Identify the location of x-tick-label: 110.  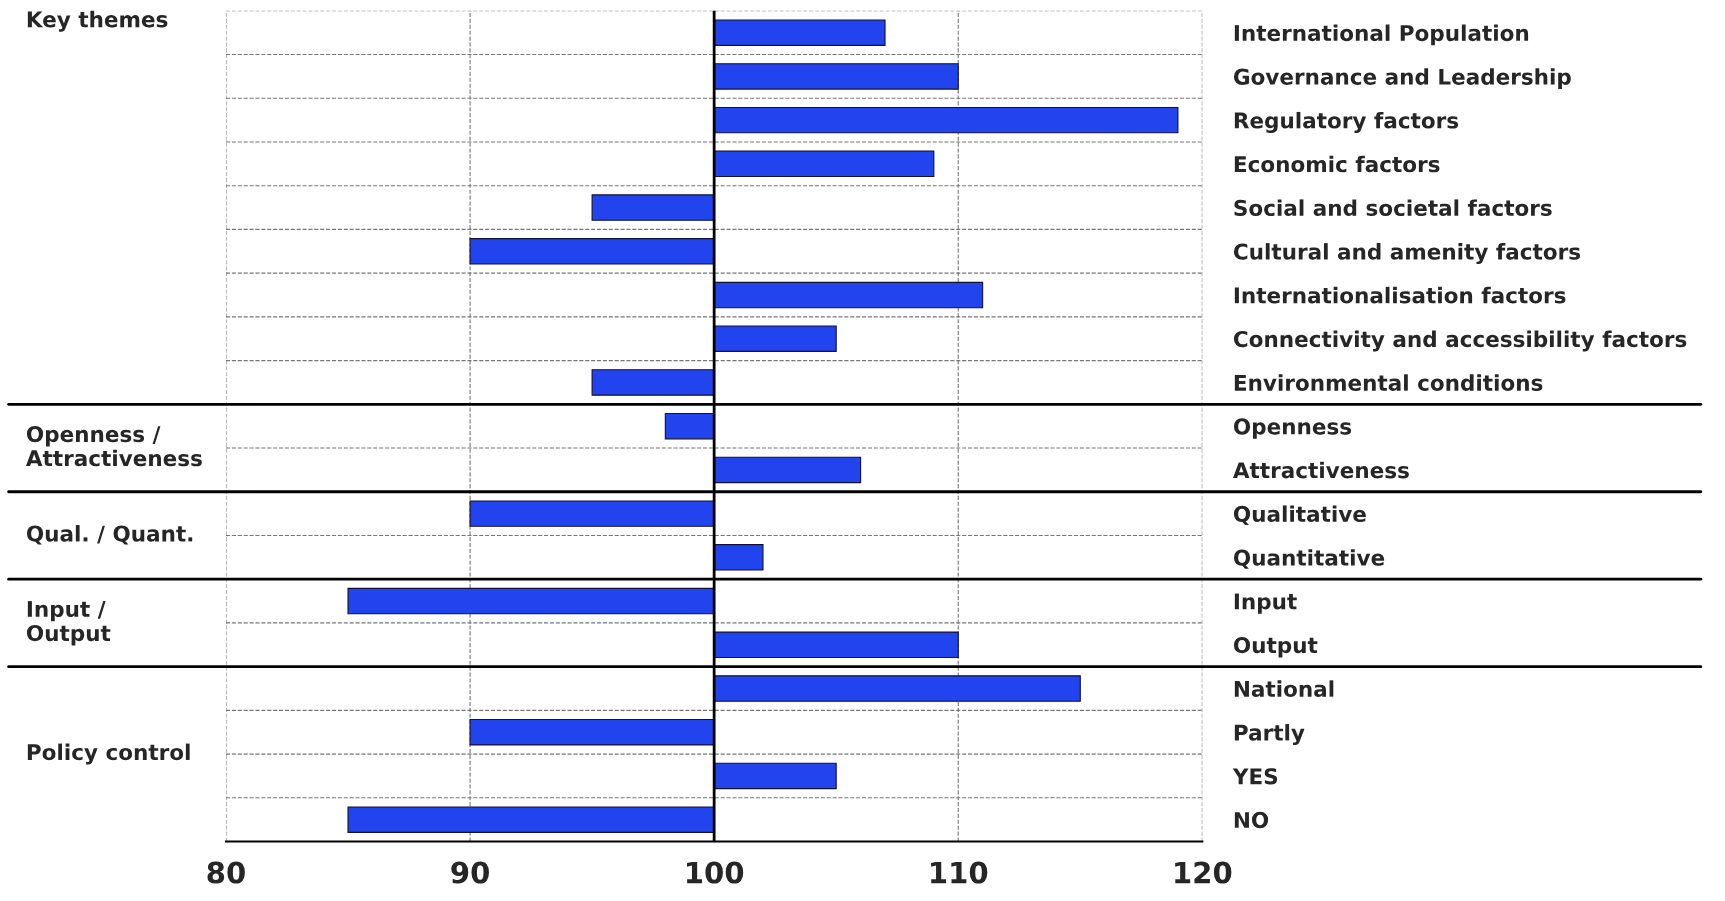
(959, 872).